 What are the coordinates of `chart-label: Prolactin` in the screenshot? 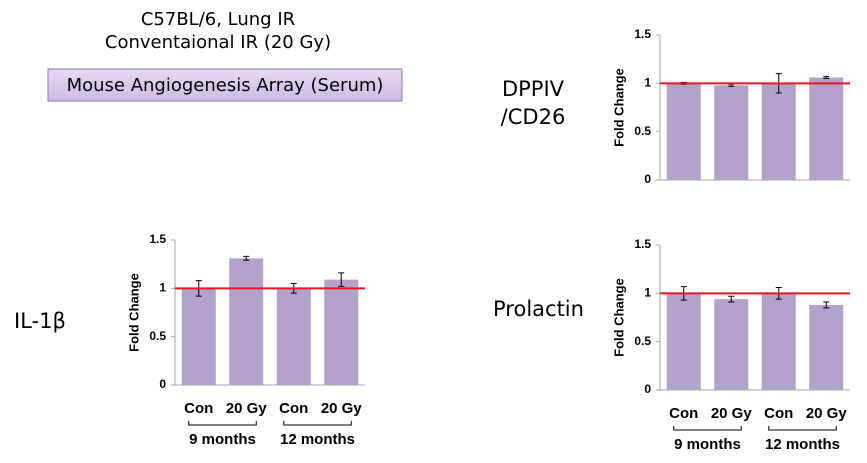 It's located at (538, 309).